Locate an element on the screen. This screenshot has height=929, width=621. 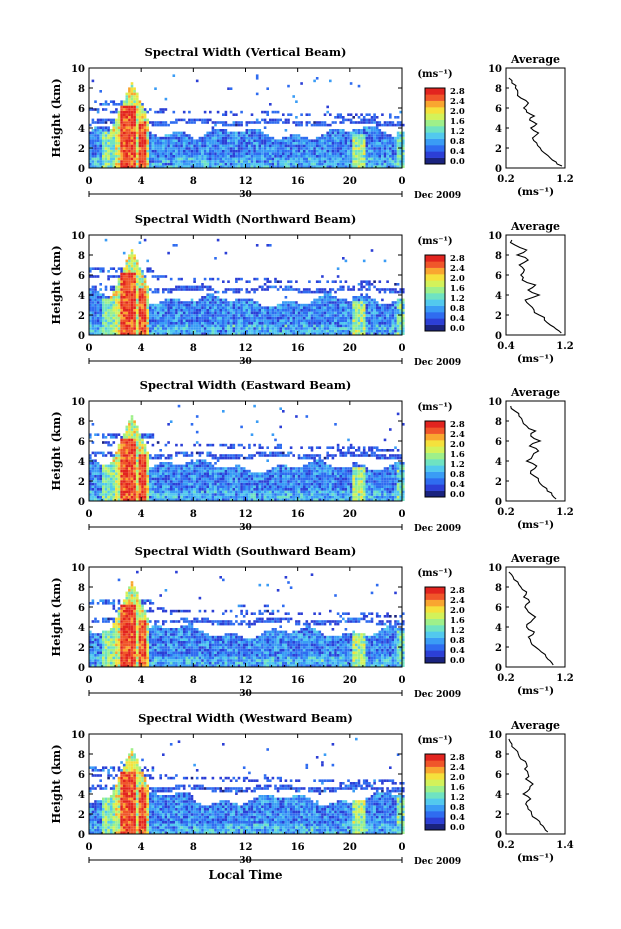
profile-x-tick-label: 0.2 is located at coordinates (505, 512).